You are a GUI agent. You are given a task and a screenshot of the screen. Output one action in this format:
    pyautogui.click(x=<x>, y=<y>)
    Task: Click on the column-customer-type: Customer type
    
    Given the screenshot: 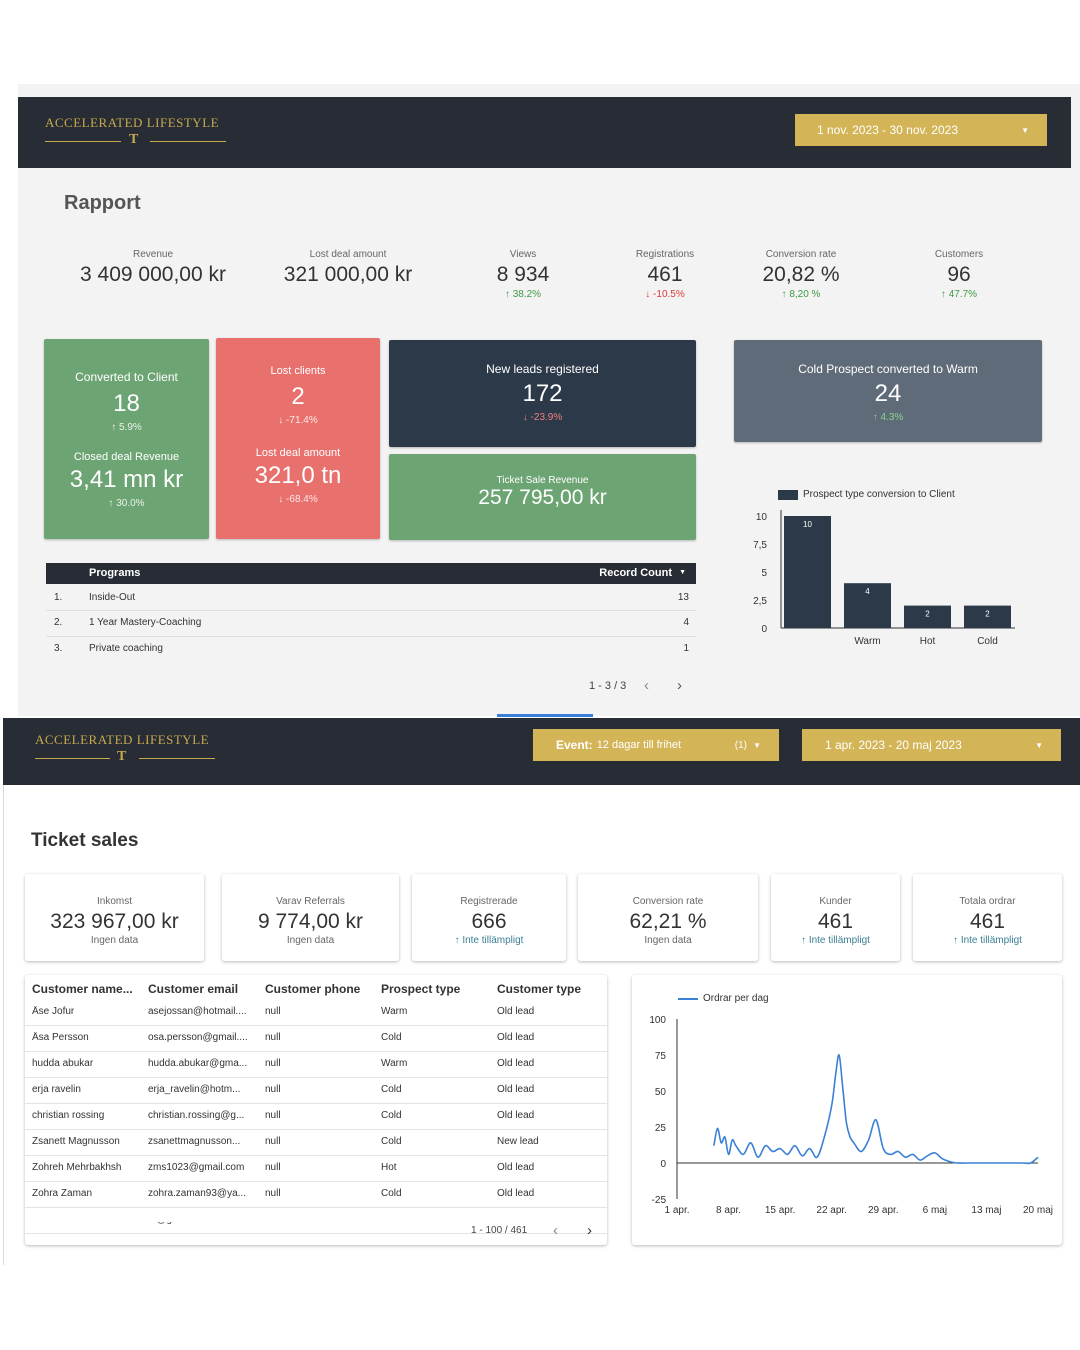 What is the action you would take?
    pyautogui.click(x=539, y=989)
    